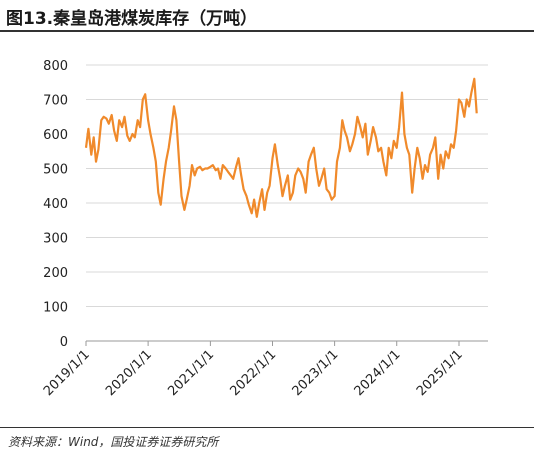  I want to click on y-tick-label: 200, so click(55, 273).